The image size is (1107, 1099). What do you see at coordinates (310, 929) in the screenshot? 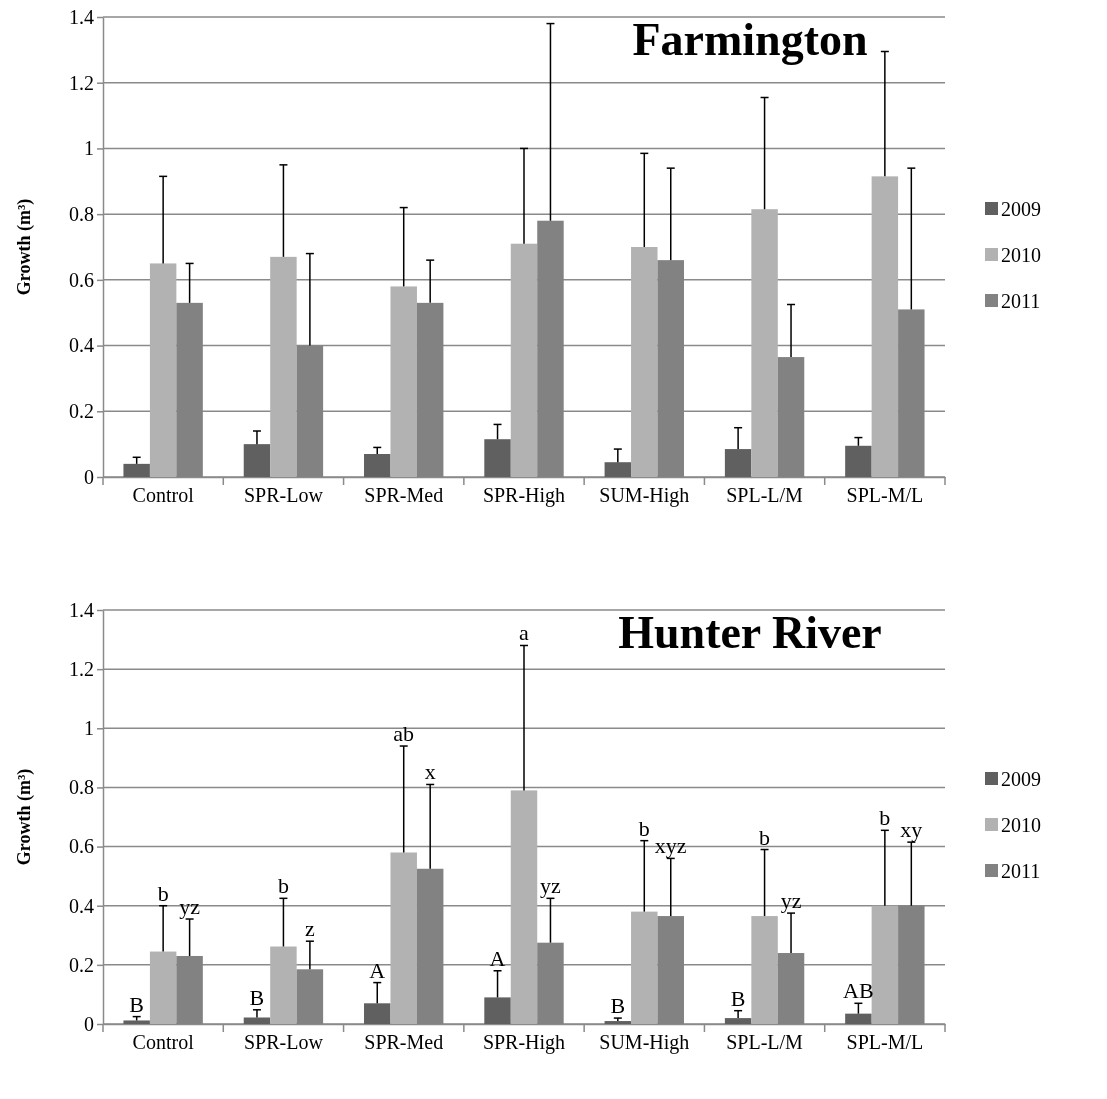
I see `annotation: z` at bounding box center [310, 929].